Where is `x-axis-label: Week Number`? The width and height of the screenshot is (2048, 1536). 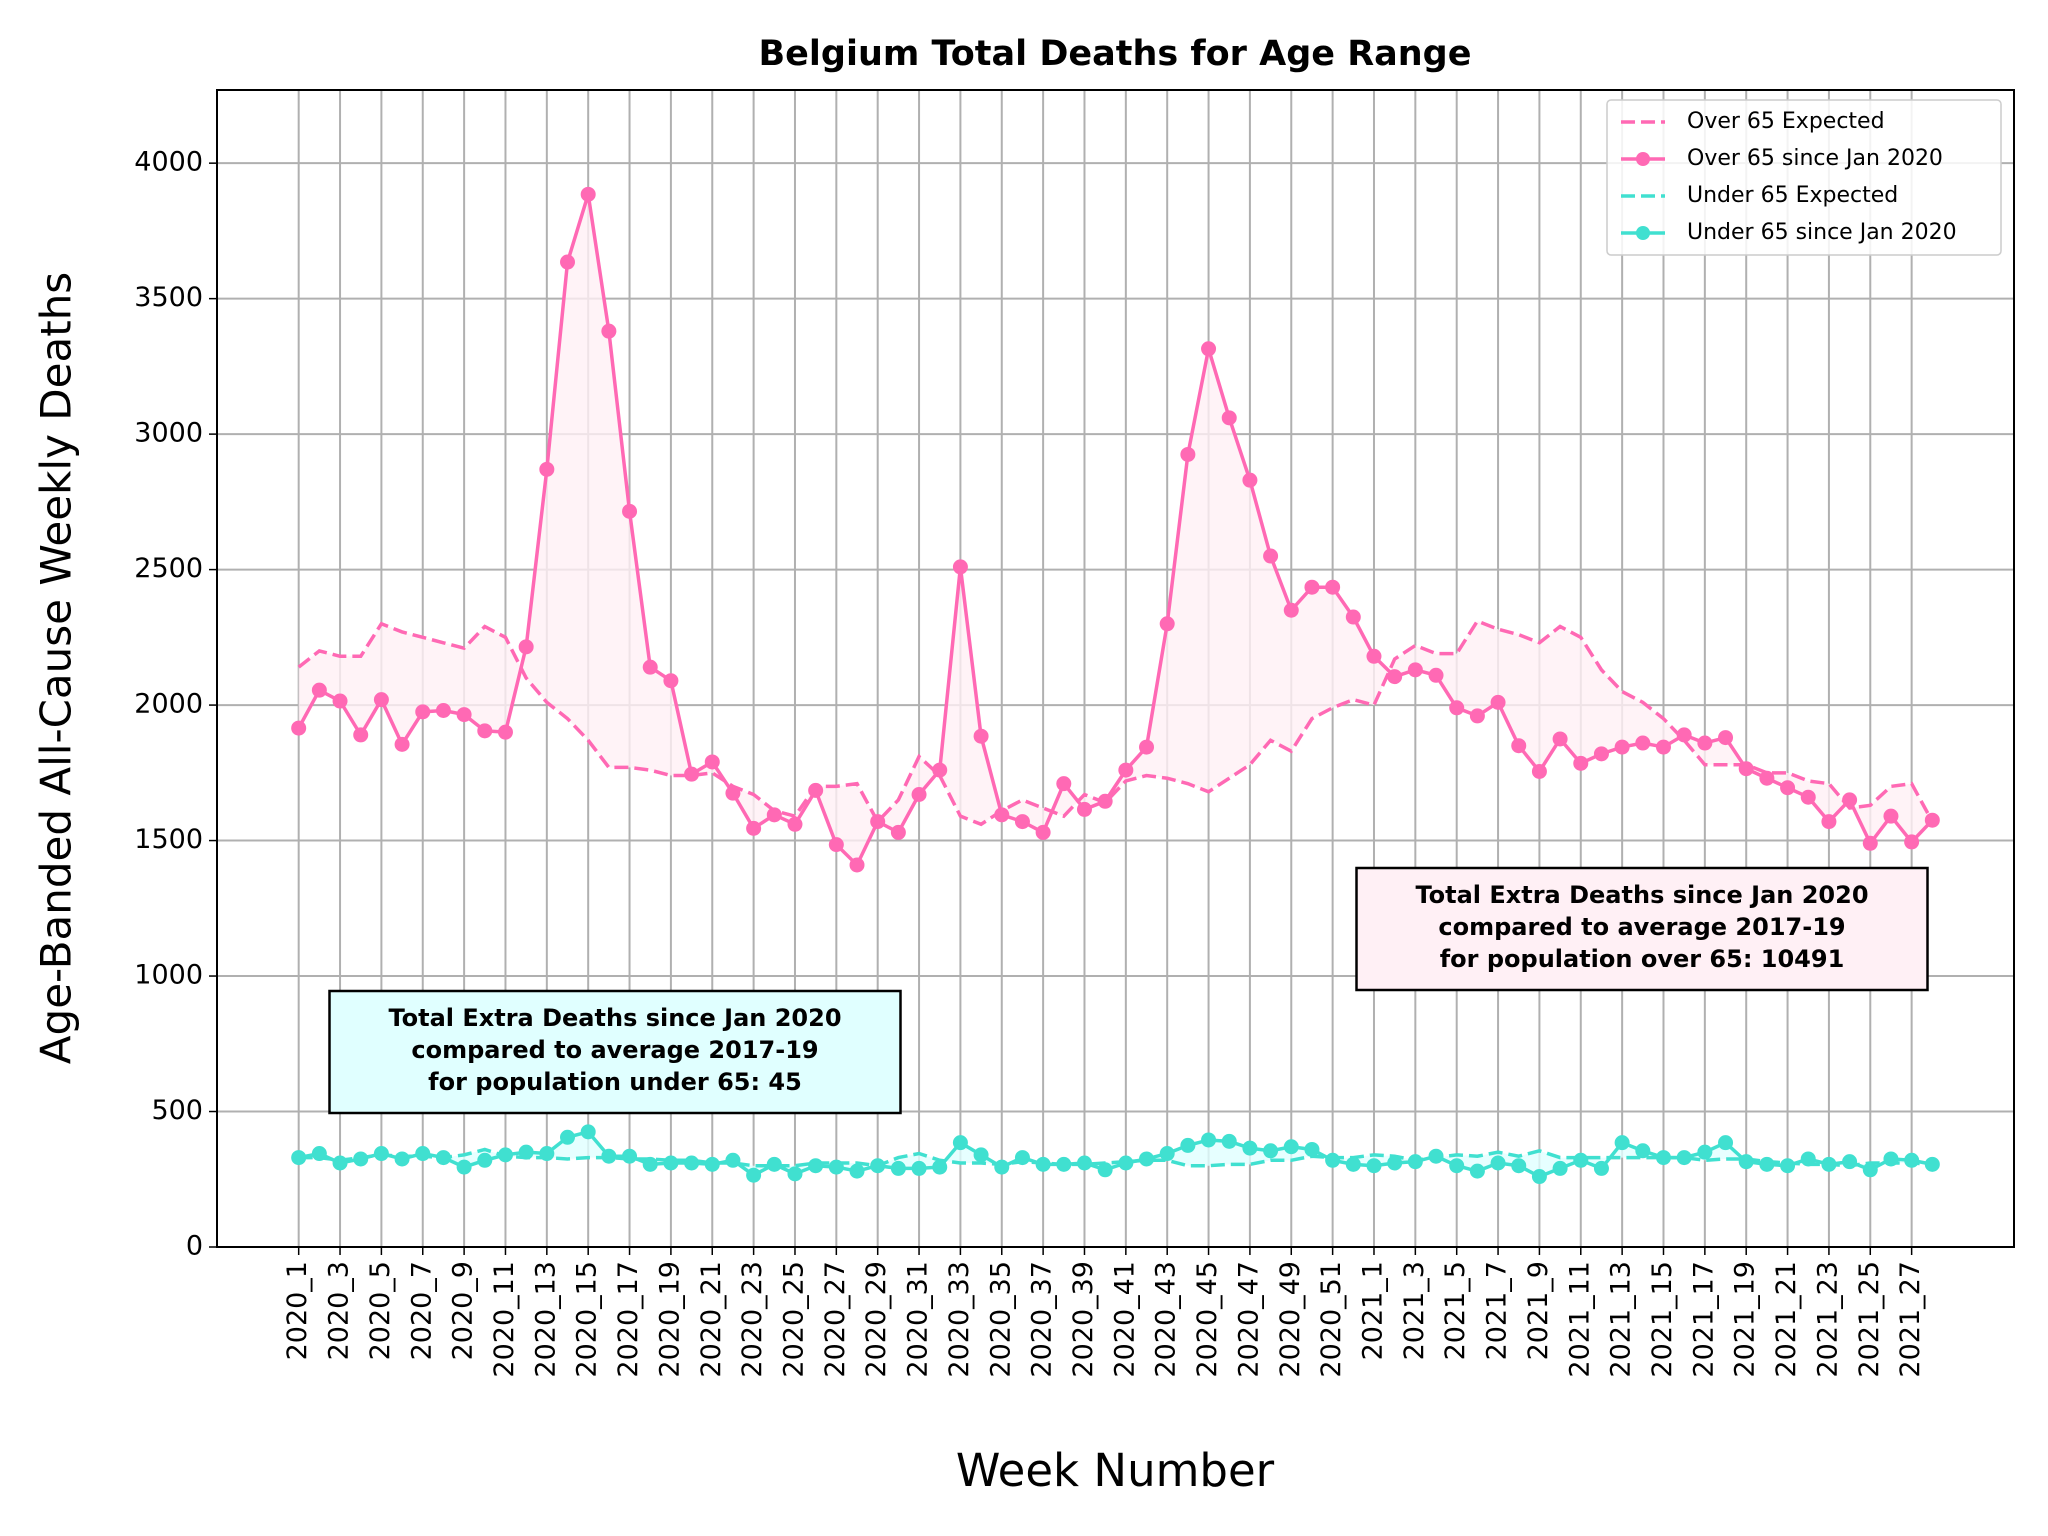
x-axis-label: Week Number is located at coordinates (1115, 1470).